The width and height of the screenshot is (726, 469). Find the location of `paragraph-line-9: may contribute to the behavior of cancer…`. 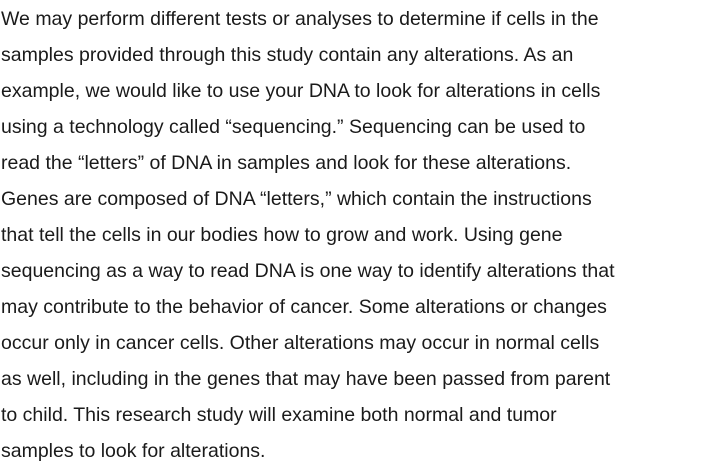

paragraph-line-9: may contribute to the behavior of cancer… is located at coordinates (304, 307).